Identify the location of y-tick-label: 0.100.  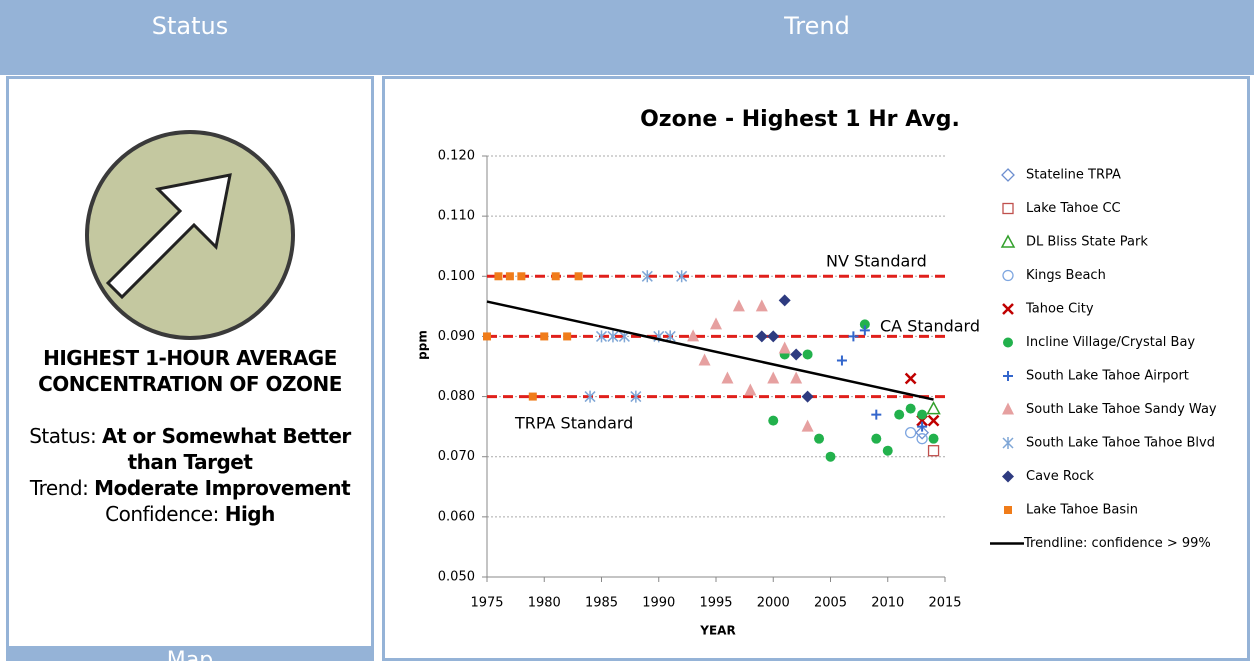
(456, 276).